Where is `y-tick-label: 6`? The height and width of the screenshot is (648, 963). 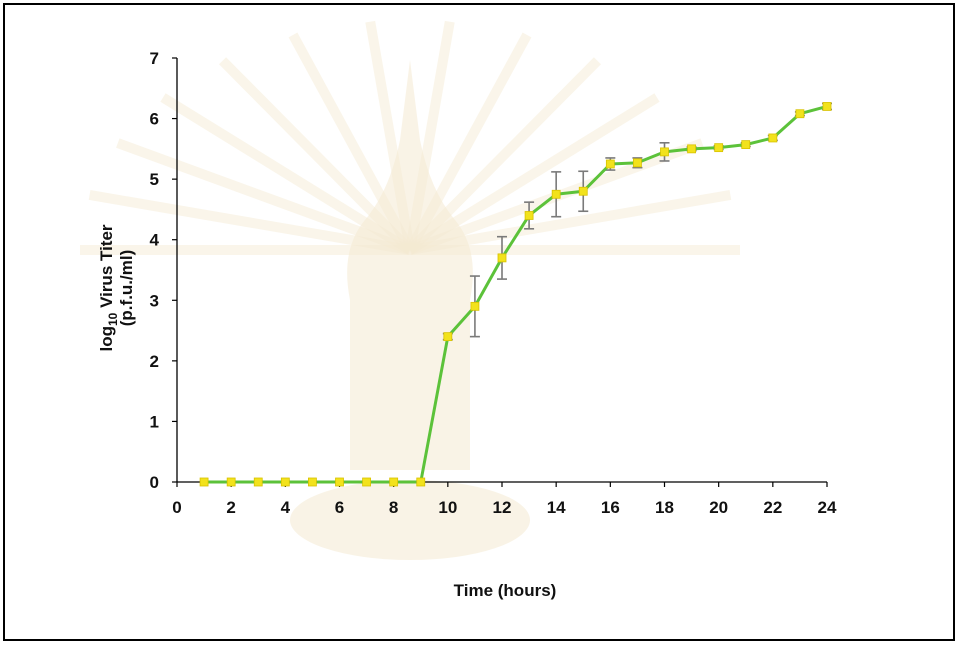 y-tick-label: 6 is located at coordinates (154, 119).